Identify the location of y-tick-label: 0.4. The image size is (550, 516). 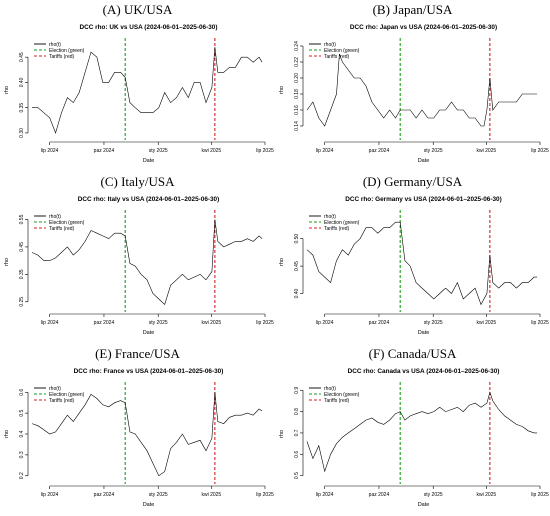
(22, 433).